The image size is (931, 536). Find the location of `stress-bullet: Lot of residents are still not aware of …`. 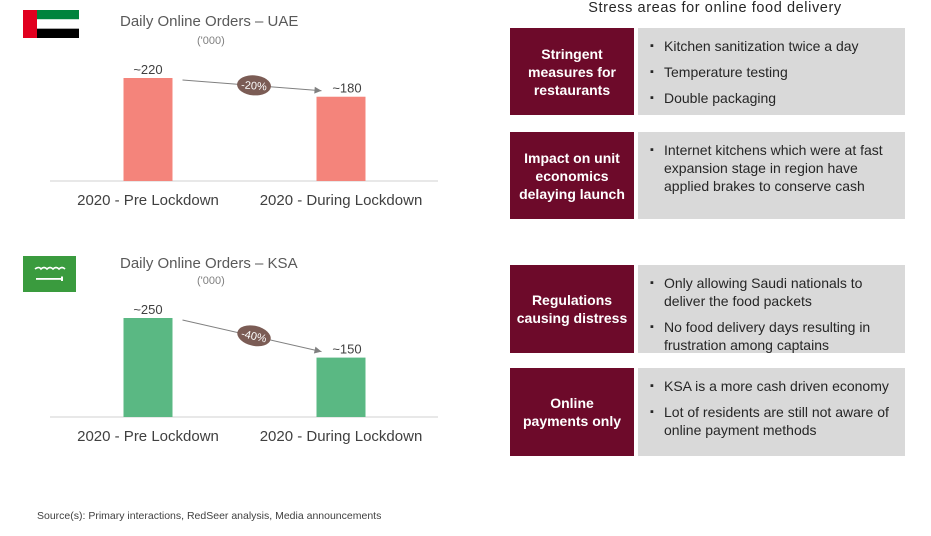

stress-bullet: Lot of residents are still not aware of … is located at coordinates (771, 421).